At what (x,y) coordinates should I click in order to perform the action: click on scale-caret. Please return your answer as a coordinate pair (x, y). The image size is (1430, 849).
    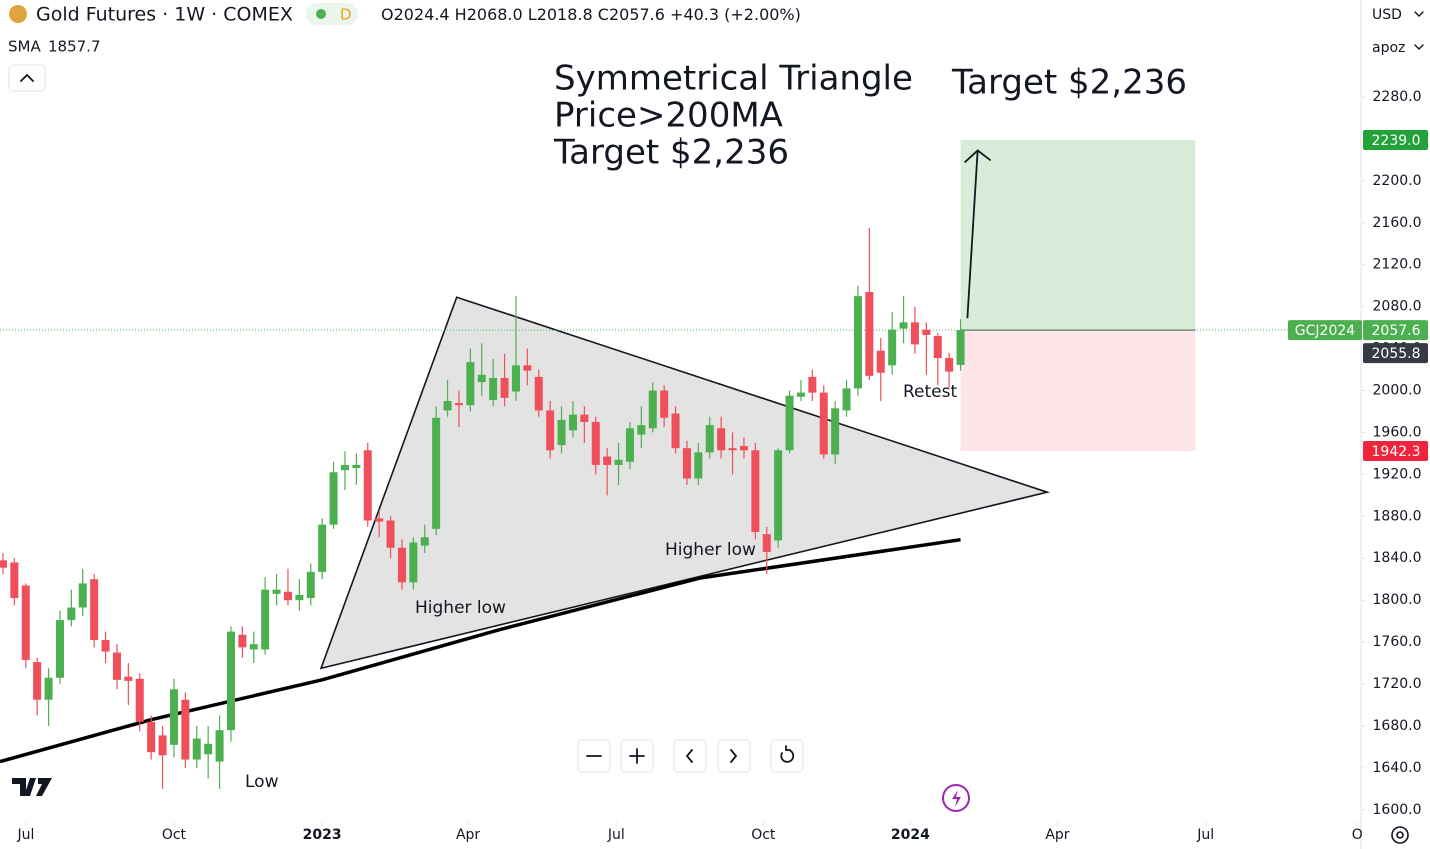
    Looking at the image, I should click on (1419, 47).